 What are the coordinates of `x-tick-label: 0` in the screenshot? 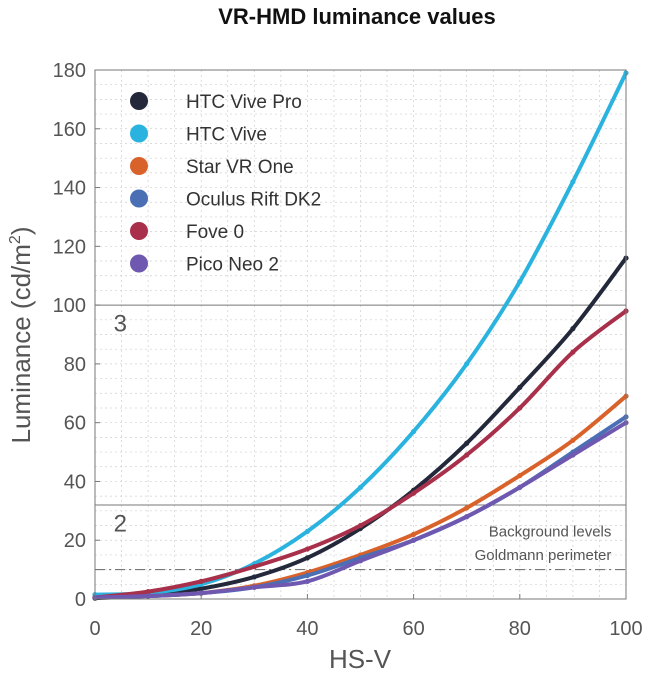 It's located at (94, 629).